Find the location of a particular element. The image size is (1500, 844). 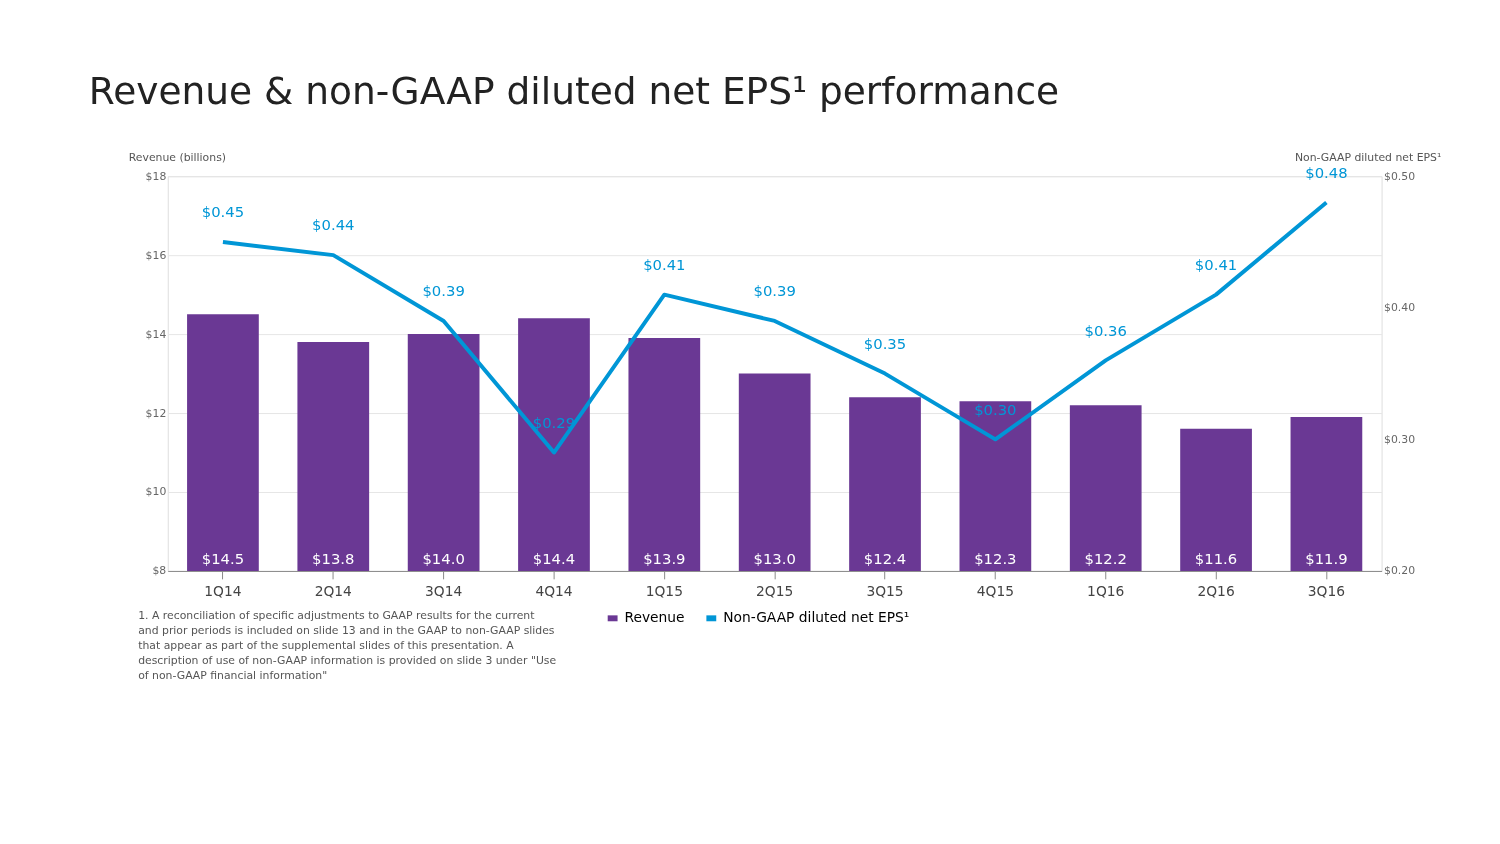

data-label: $0.44 is located at coordinates (333, 225).